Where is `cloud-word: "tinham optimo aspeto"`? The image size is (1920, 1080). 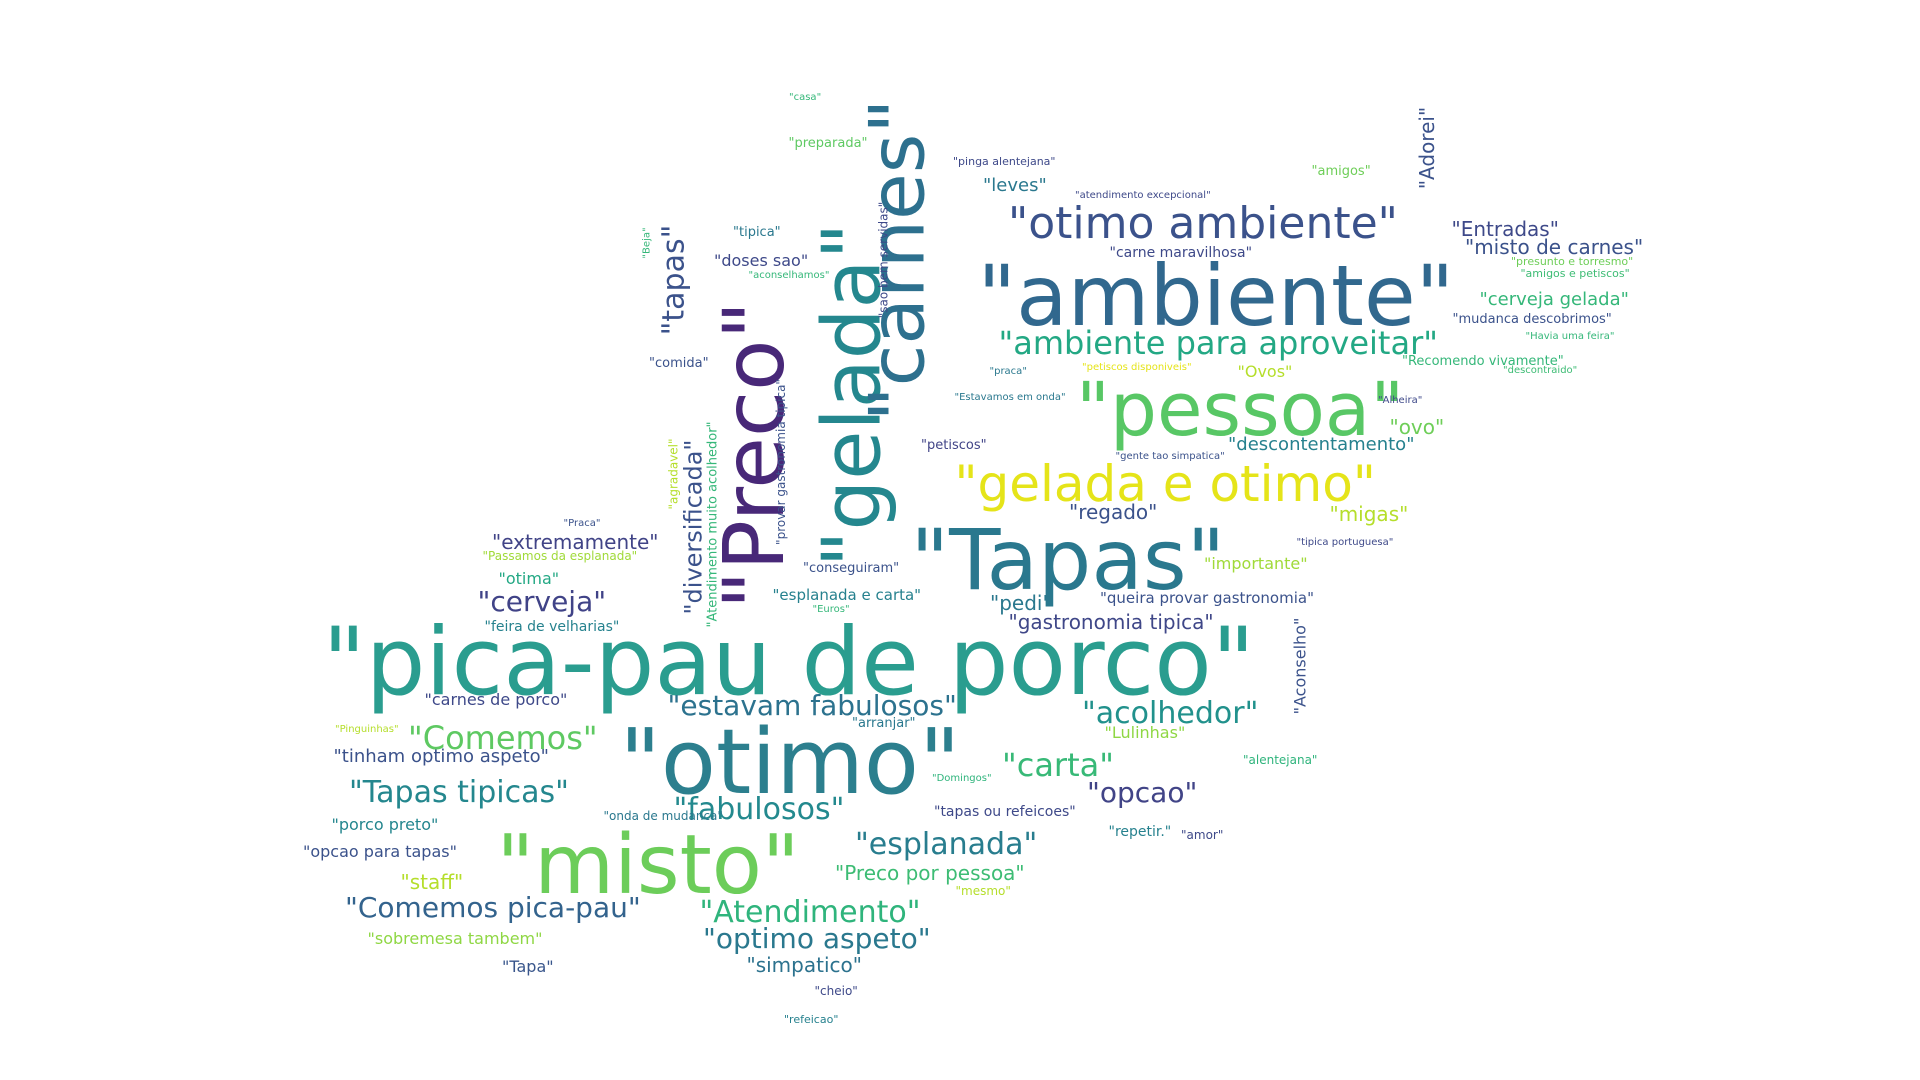
cloud-word: "tinham optimo aspeto" is located at coordinates (441, 756).